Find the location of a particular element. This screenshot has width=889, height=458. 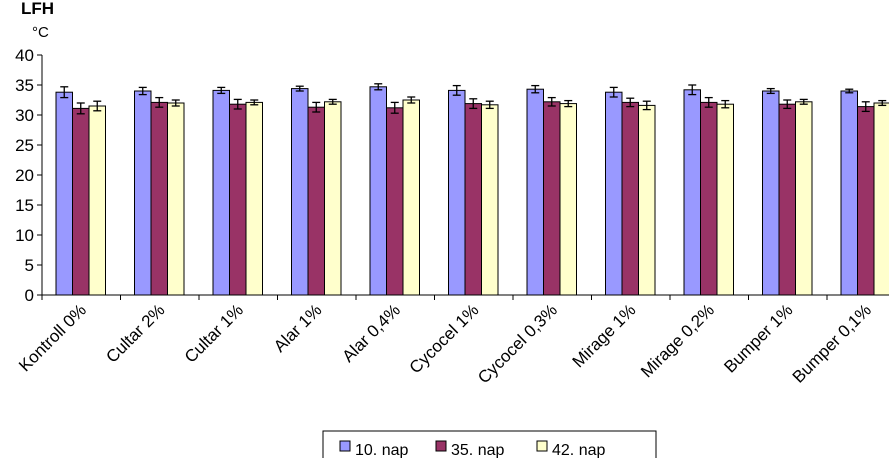

x-tick-label: Mirage 0,2% is located at coordinates (677, 340).